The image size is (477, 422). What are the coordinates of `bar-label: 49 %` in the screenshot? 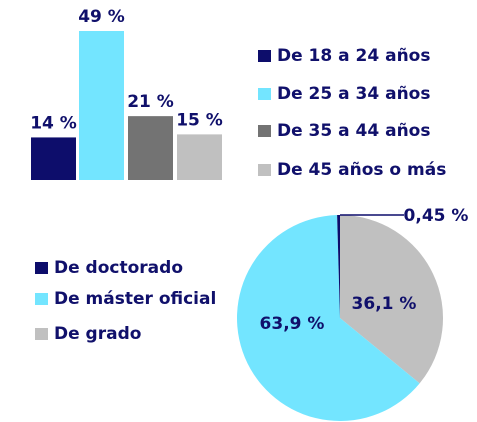 It's located at (101, 17).